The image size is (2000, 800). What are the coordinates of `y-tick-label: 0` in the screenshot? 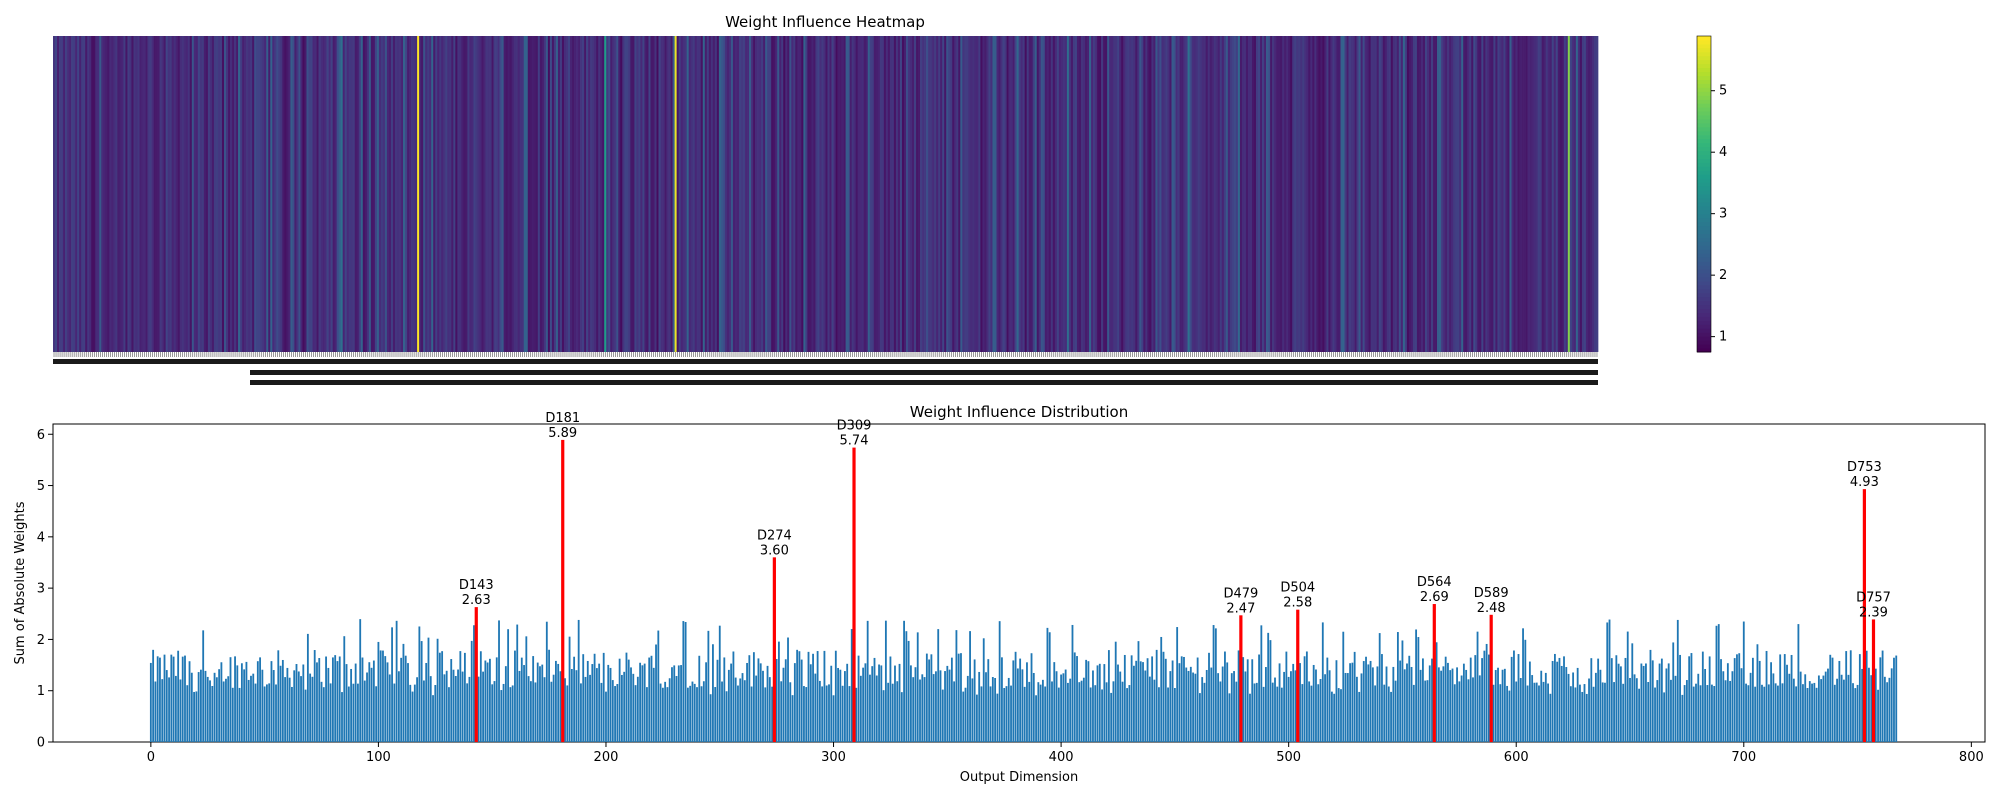 It's located at (41, 743).